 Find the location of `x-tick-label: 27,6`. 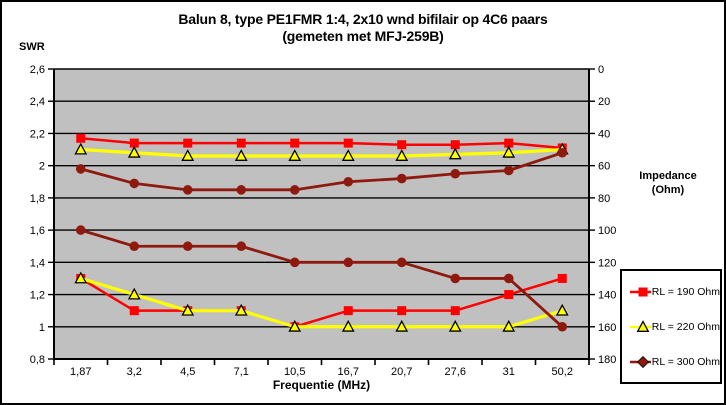

x-tick-label: 27,6 is located at coordinates (455, 372).